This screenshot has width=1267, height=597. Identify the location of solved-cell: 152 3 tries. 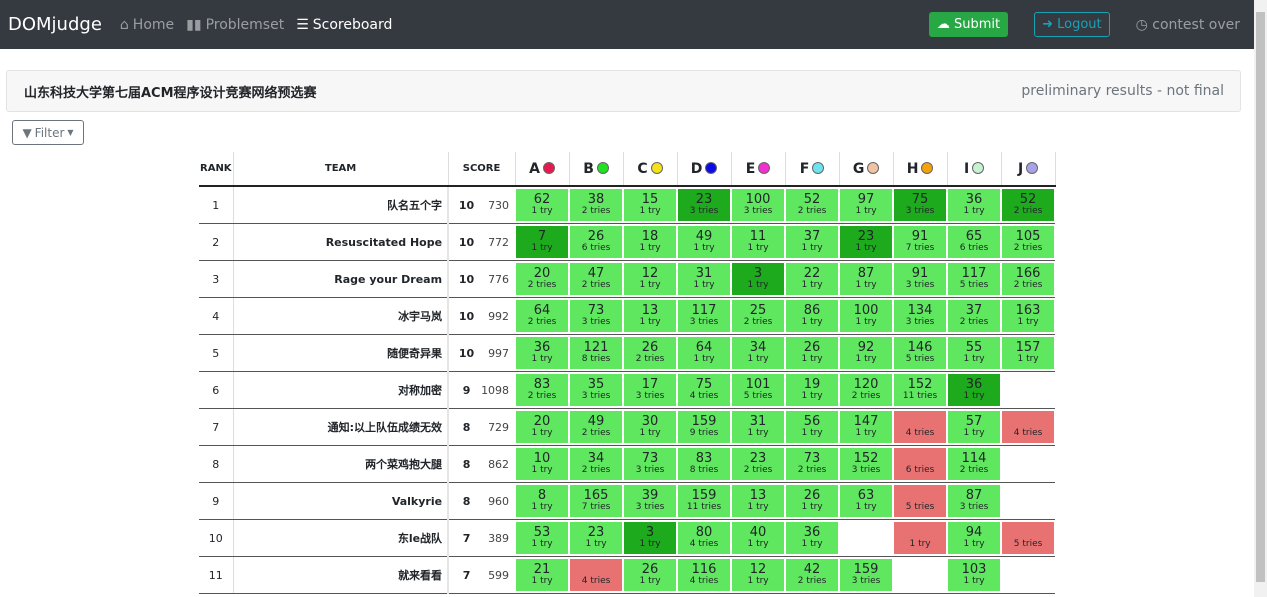
(866, 464).